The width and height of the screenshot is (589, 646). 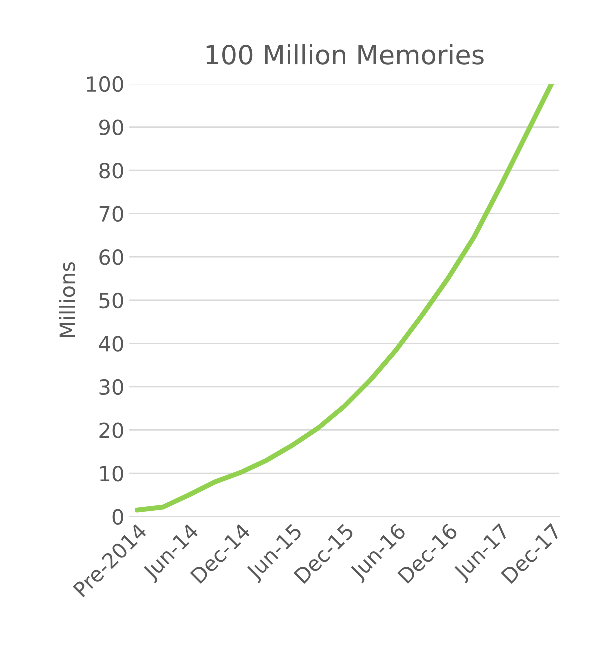 I want to click on chart-title: 100 Million Memories, so click(x=345, y=54).